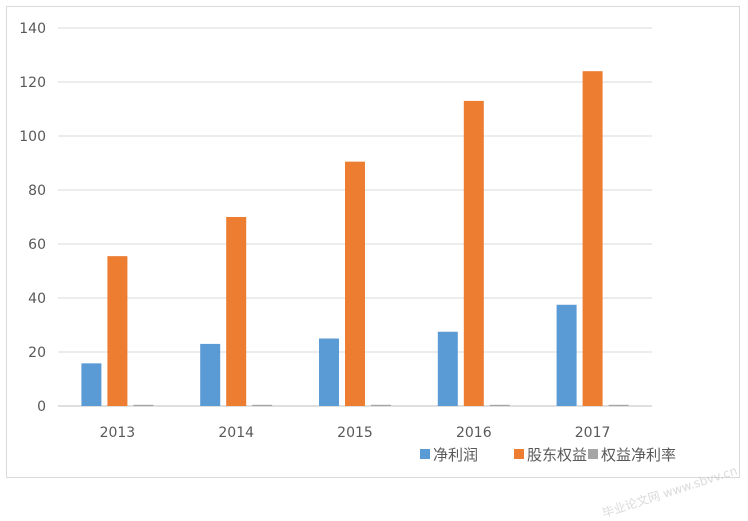 The height and width of the screenshot is (521, 748). What do you see at coordinates (32, 29) in the screenshot?
I see `y-tick-label: 140` at bounding box center [32, 29].